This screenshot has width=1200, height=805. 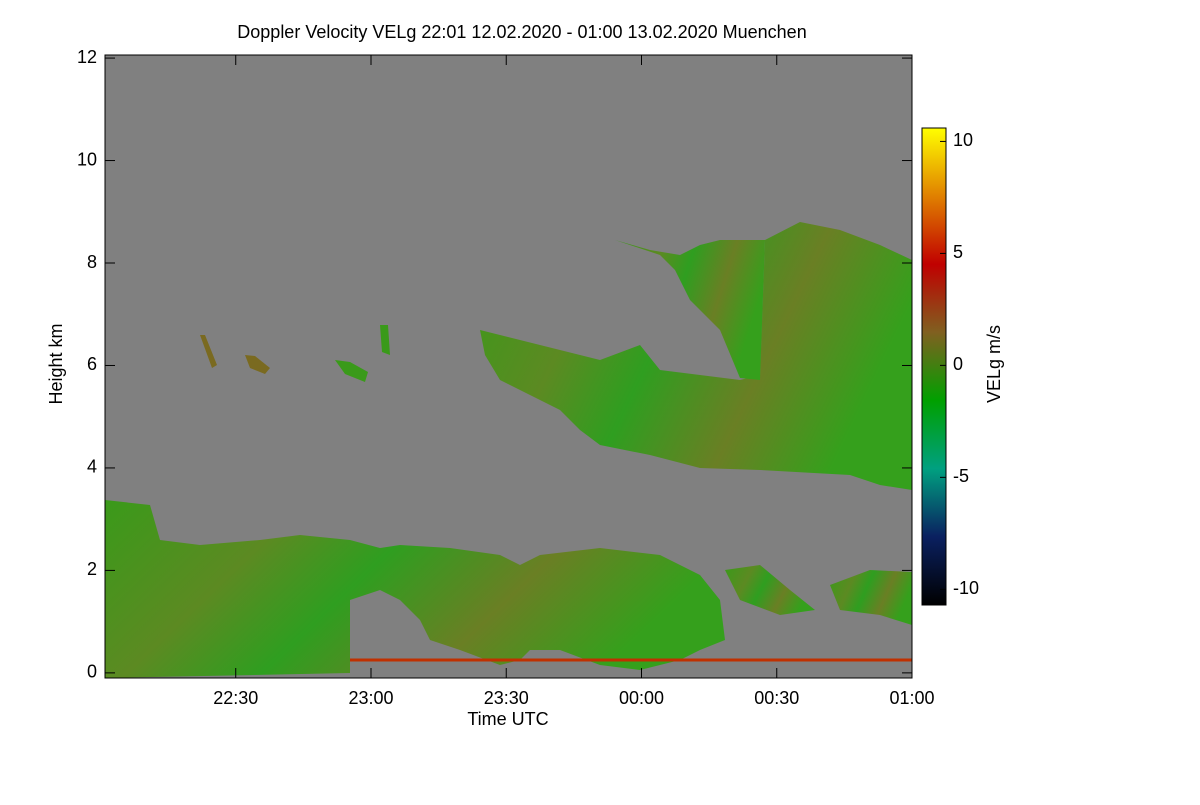 I want to click on x-tick-label: 01:00, so click(x=911, y=698).